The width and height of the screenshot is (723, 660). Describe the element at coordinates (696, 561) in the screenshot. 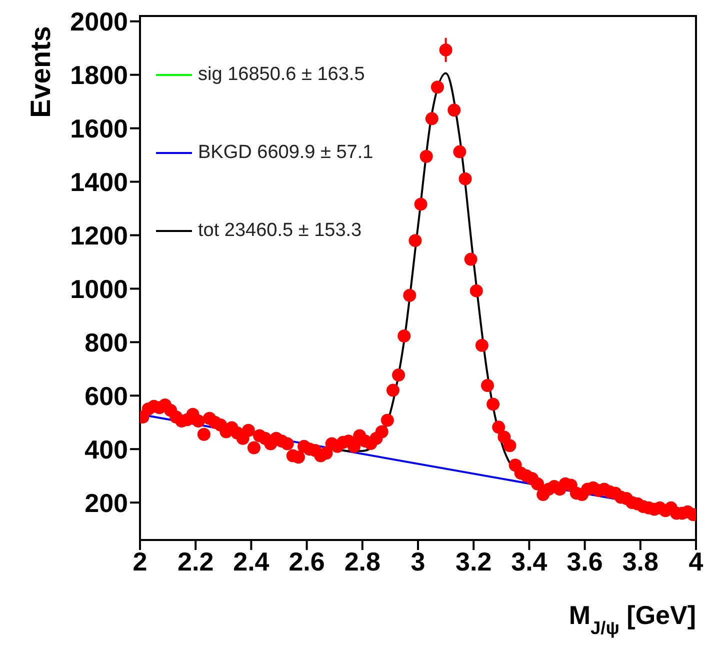

I see `x-tick-label: 4` at that location.